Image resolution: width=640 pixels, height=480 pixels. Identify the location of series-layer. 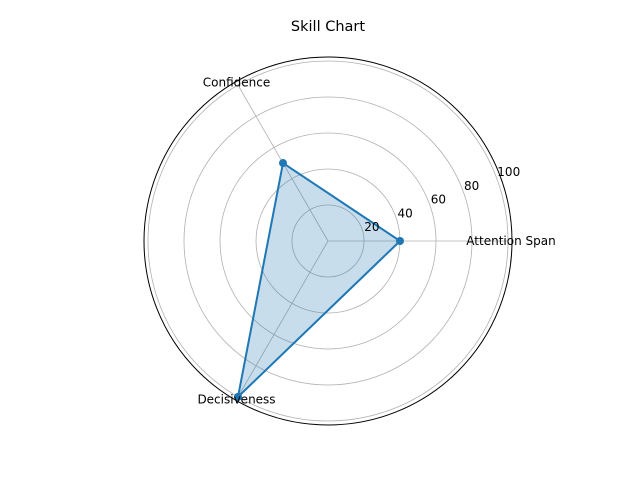
(319, 280).